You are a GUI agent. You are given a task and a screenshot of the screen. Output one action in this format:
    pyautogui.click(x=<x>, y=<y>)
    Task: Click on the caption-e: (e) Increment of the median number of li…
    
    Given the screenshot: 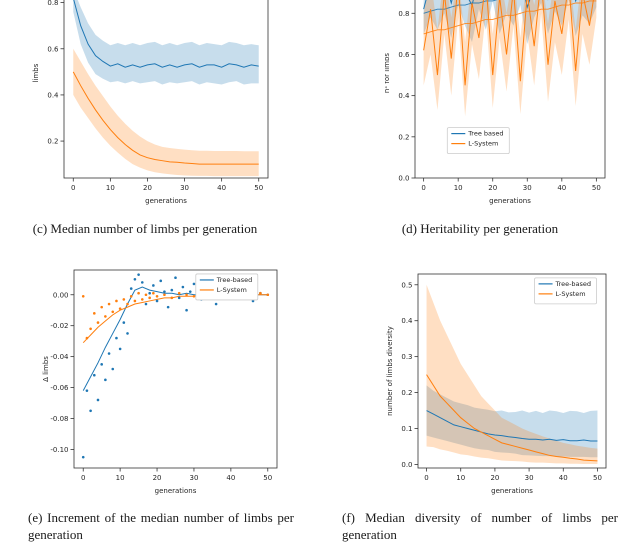 What is the action you would take?
    pyautogui.click(x=161, y=526)
    